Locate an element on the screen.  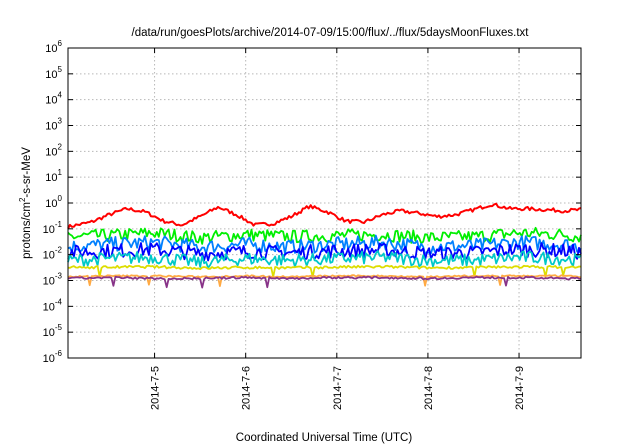
x-tick-label: 2014-7-8 is located at coordinates (429, 388).